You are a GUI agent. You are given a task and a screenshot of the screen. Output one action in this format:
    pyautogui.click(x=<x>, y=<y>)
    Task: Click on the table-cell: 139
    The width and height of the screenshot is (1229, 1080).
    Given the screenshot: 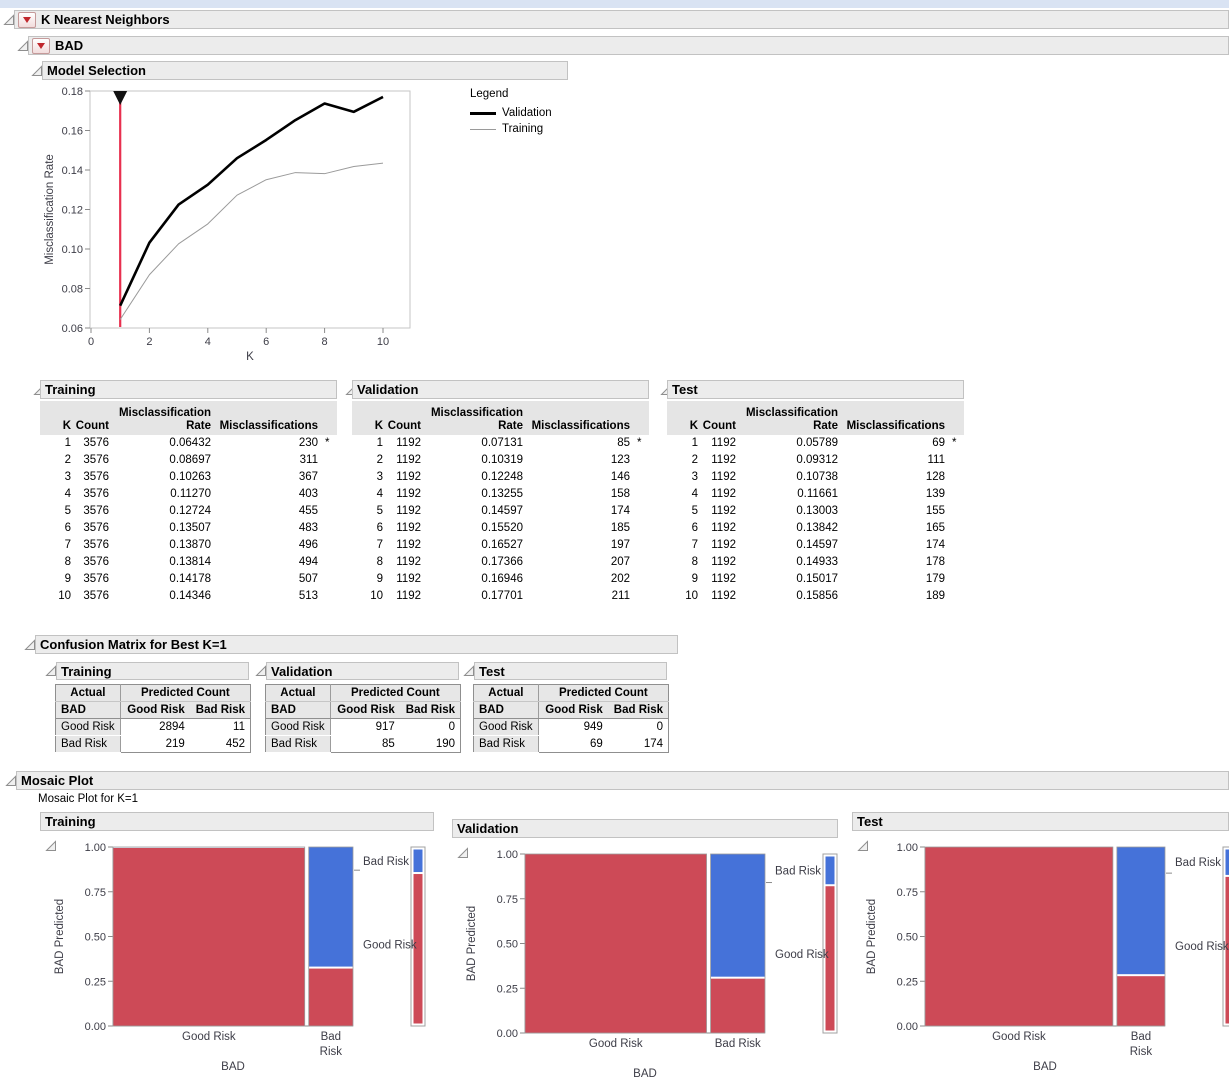 What is the action you would take?
    pyautogui.click(x=935, y=493)
    